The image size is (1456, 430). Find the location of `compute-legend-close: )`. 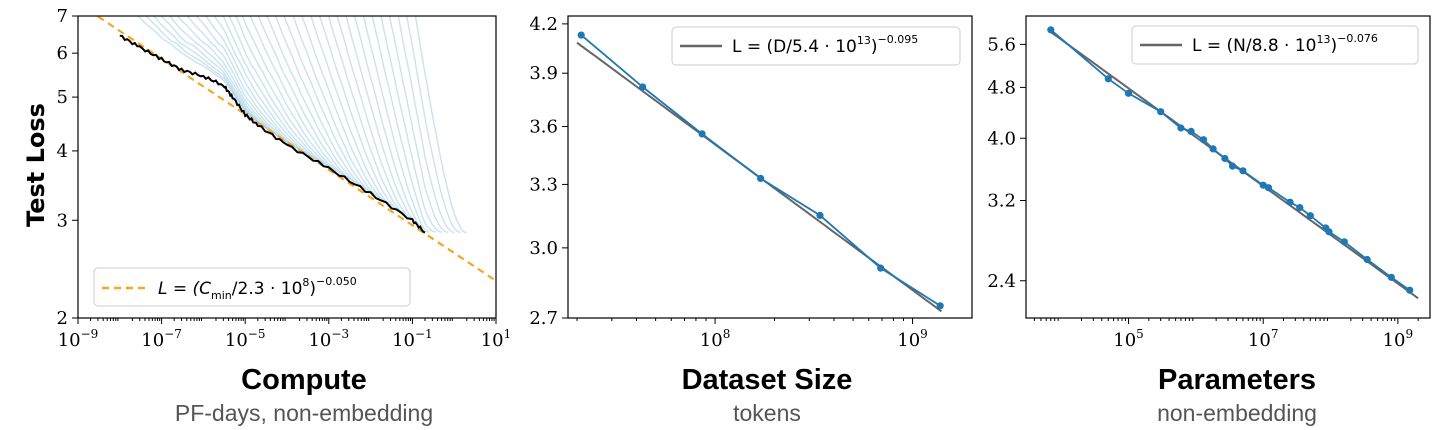

compute-legend-close: ) is located at coordinates (312, 289).